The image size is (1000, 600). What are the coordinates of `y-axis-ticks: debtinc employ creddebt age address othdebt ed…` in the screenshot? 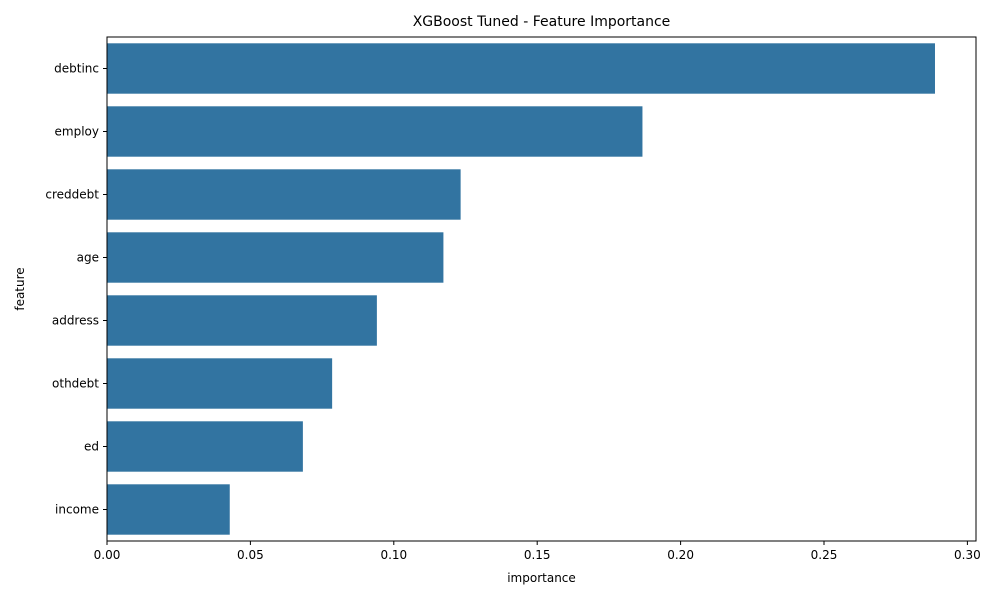 It's located at (76, 289).